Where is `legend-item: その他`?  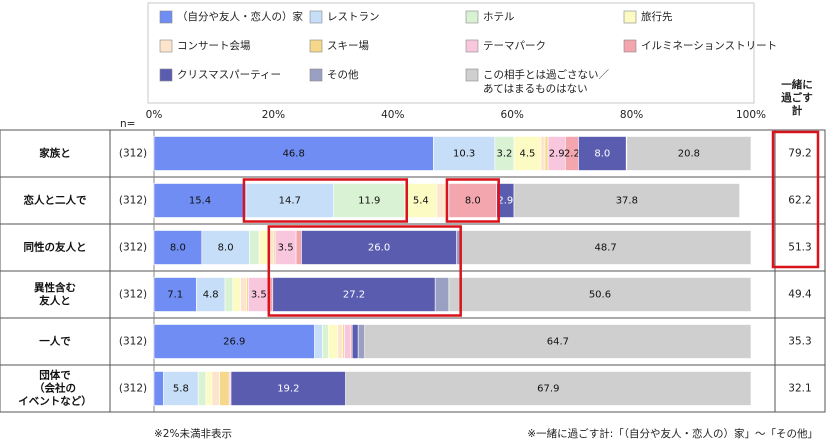
legend-item: その他 is located at coordinates (334, 75).